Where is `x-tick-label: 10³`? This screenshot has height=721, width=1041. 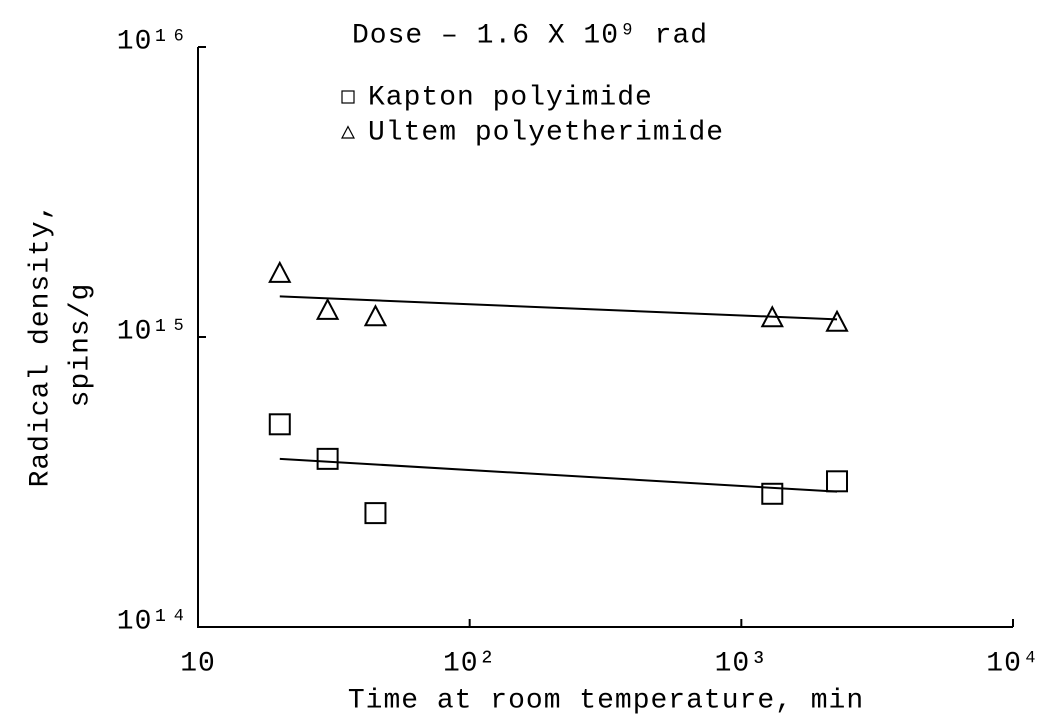
x-tick-label: 10³ is located at coordinates (741, 663).